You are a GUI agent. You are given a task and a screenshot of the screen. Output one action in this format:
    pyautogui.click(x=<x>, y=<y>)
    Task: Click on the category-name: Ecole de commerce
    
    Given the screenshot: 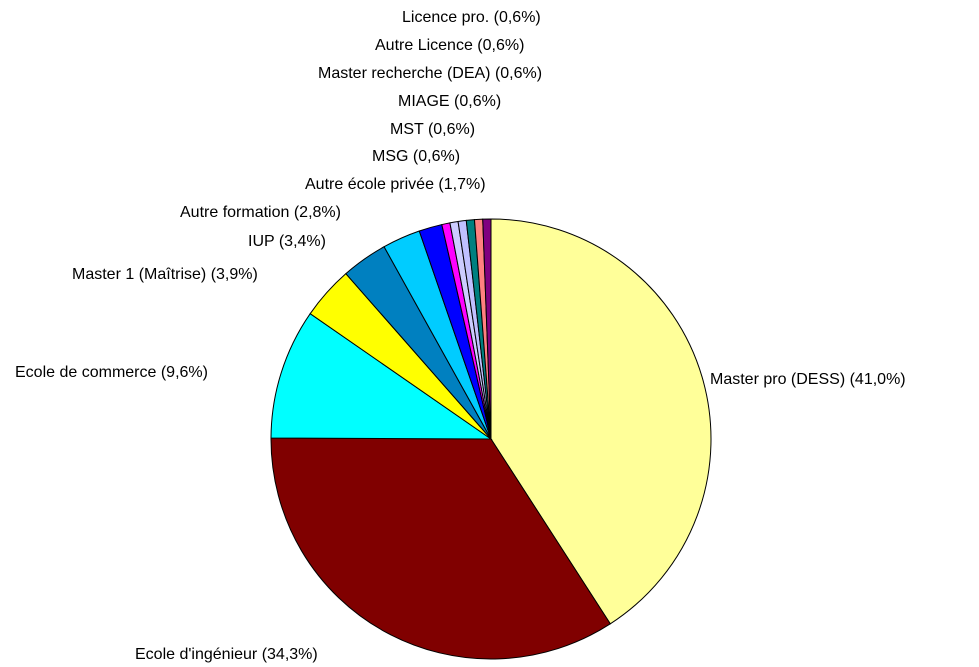 What is the action you would take?
    pyautogui.click(x=85, y=372)
    